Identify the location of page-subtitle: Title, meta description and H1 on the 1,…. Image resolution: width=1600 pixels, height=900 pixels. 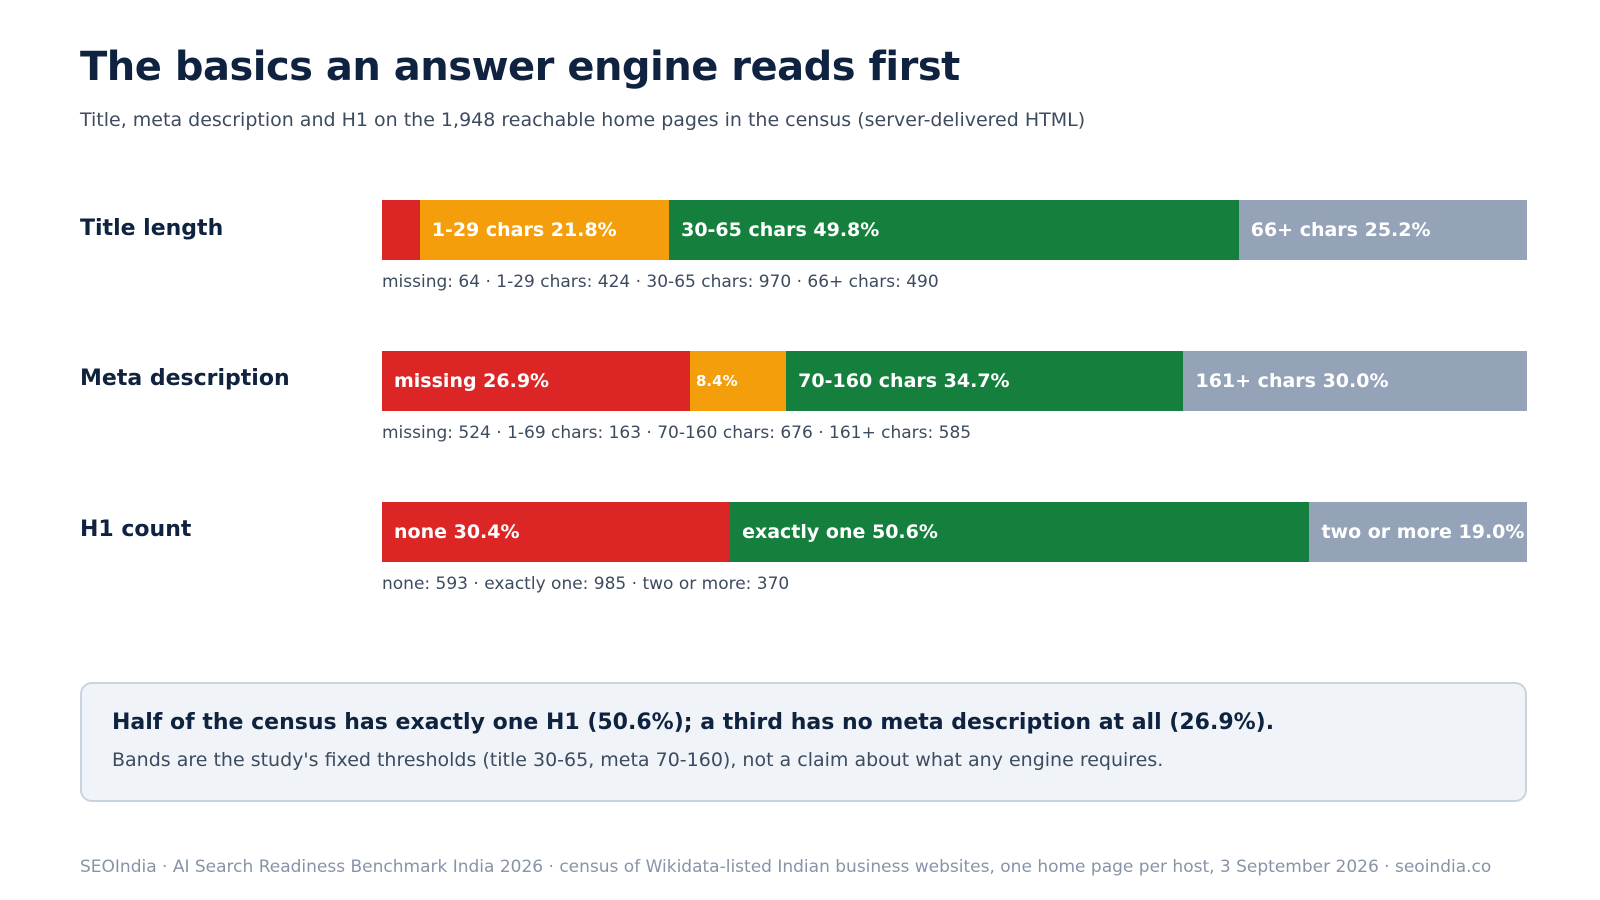
(583, 120).